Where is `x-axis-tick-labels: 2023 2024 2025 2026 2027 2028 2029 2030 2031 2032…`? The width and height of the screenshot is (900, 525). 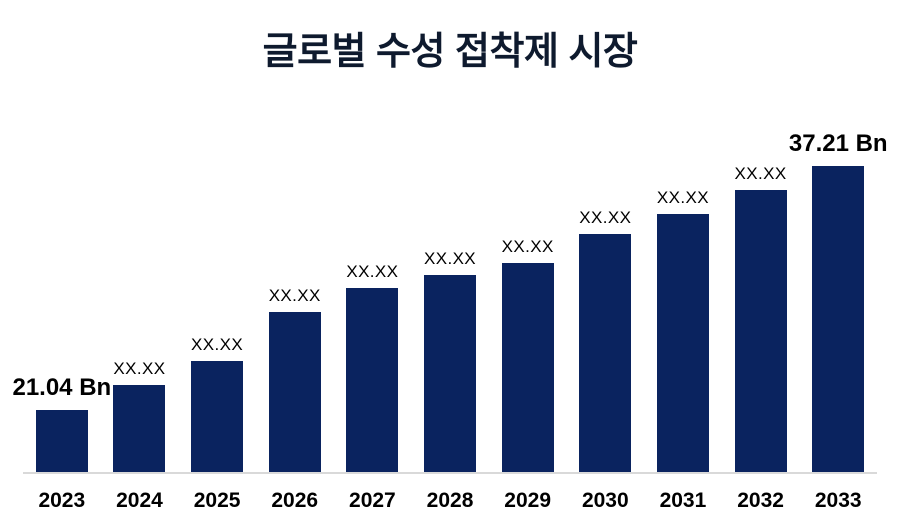
x-axis-tick-labels: 2023 2024 2025 2026 2027 2028 2029 2030 2031 2032… is located at coordinates (450, 501).